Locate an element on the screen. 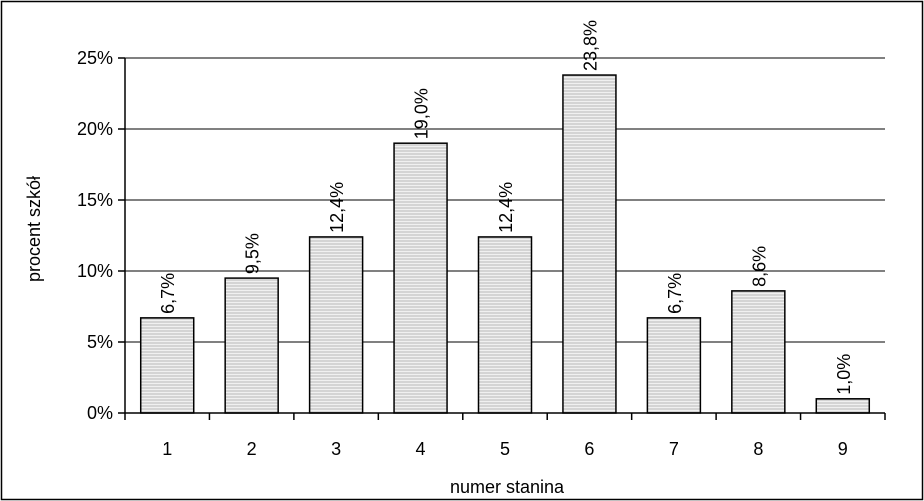 This screenshot has height=501, width=924. x-tick-label-4: 4 is located at coordinates (421, 449).